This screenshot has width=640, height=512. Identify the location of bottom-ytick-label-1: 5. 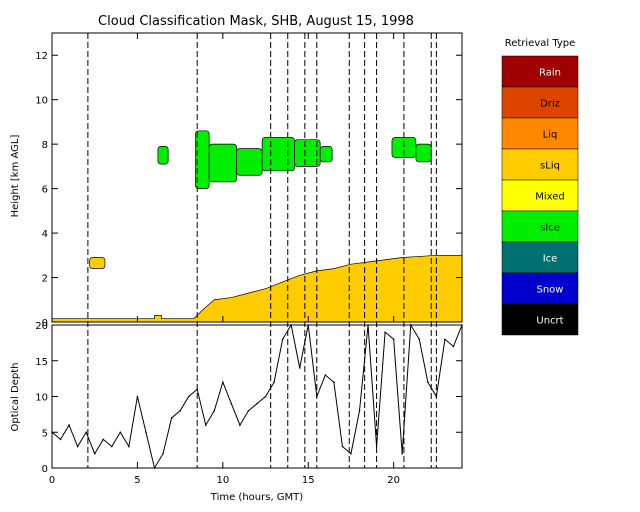
(45, 433).